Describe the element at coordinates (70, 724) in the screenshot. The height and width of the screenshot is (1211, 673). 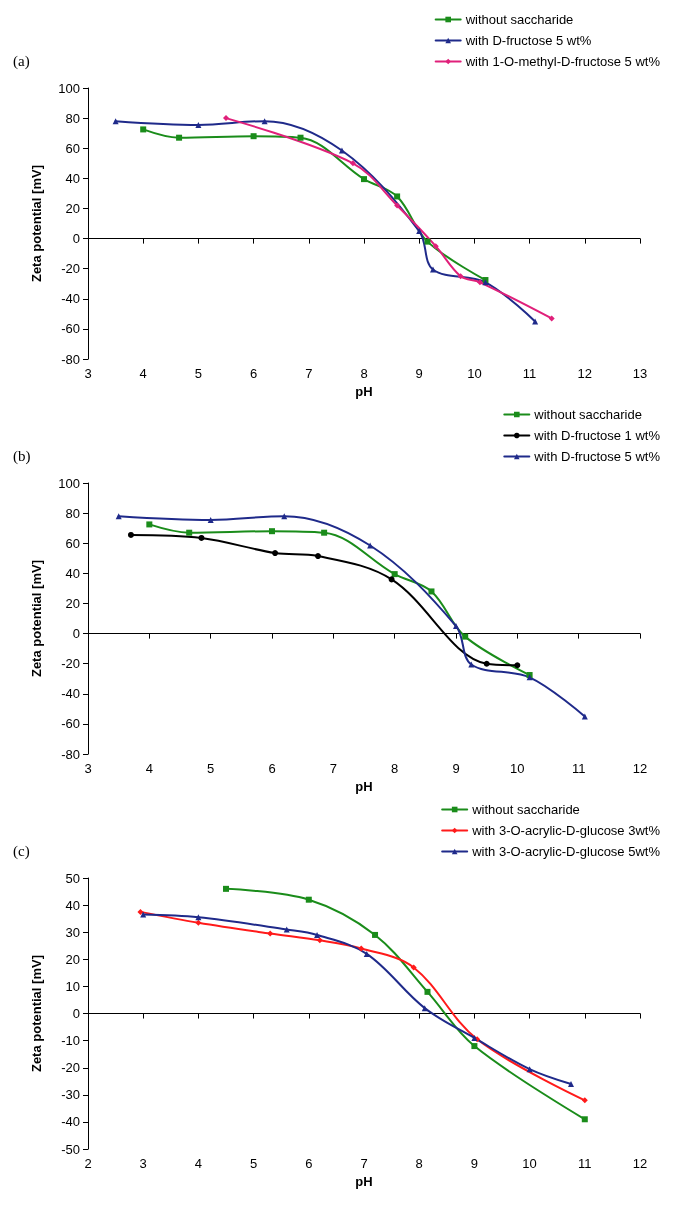
I see `y-tick-label: -60` at that location.